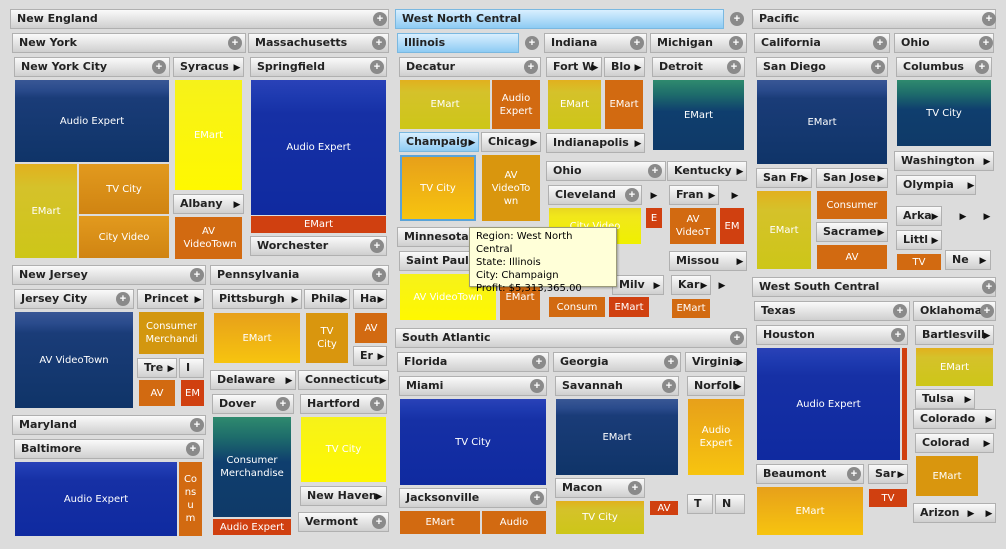 The width and height of the screenshot is (1006, 549). I want to click on city-header-olympia: Olympia, so click(936, 185).